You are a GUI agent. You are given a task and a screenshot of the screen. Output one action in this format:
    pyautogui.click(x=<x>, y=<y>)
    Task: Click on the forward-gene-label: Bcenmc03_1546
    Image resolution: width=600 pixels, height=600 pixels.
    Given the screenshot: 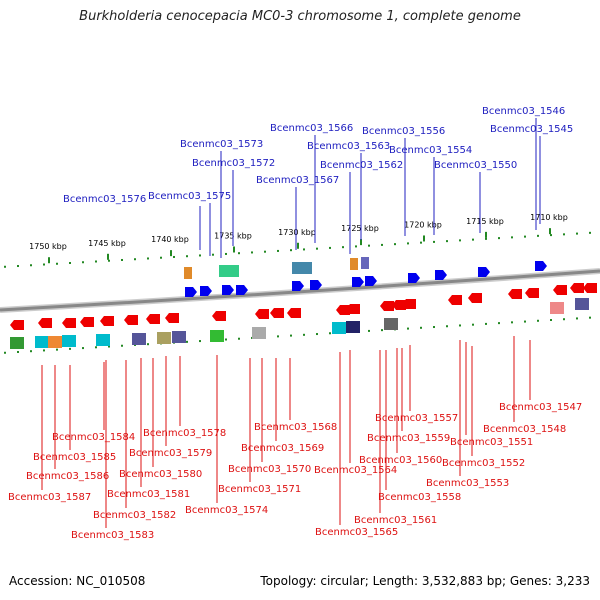 What is the action you would take?
    pyautogui.click(x=523, y=111)
    